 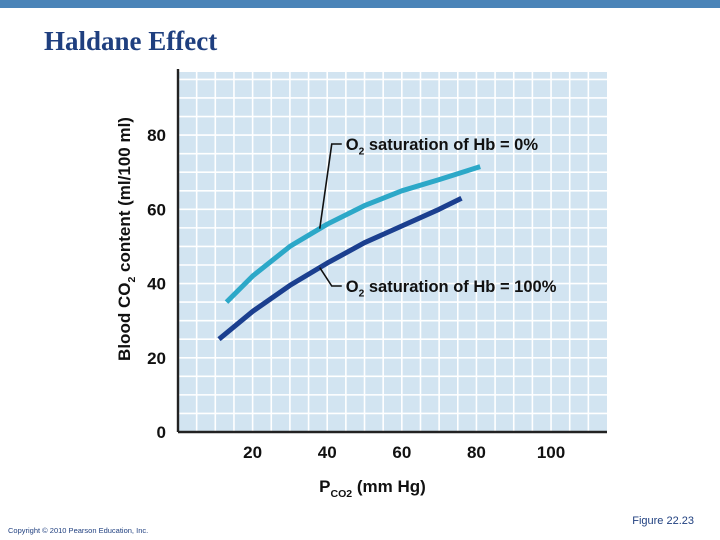 What do you see at coordinates (451, 289) in the screenshot?
I see `series-label-2: O2 saturation of Hb = 100%` at bounding box center [451, 289].